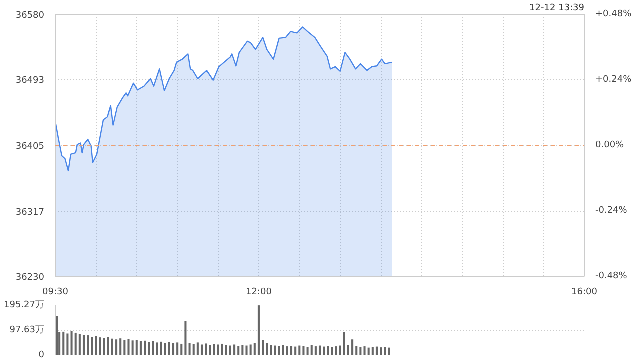 This screenshot has width=640, height=360. Describe the element at coordinates (612, 277) in the screenshot. I see `y2-tick-label: -0.48%` at that location.